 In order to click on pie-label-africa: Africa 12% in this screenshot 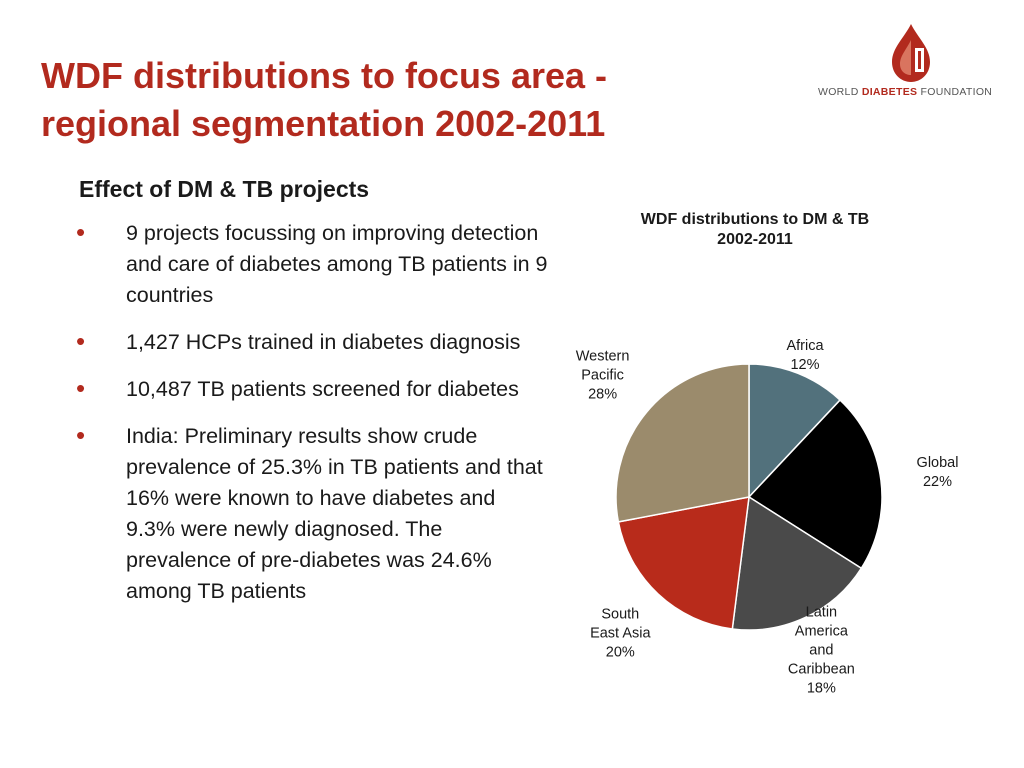, I will do `click(804, 356)`.